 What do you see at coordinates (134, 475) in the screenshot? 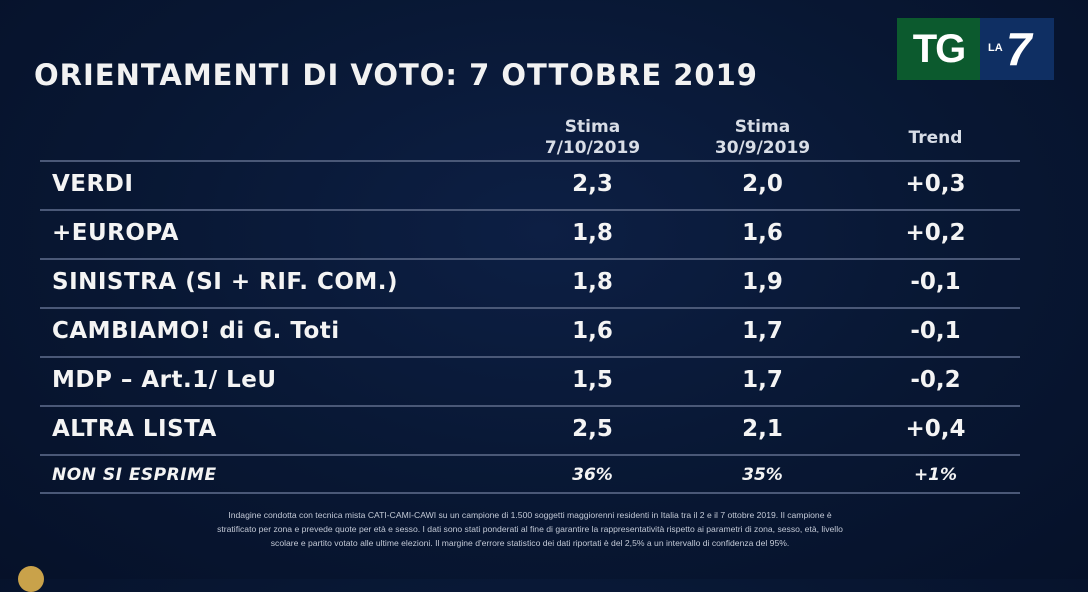
I see `row-label: NON SI ESPRIME` at bounding box center [134, 475].